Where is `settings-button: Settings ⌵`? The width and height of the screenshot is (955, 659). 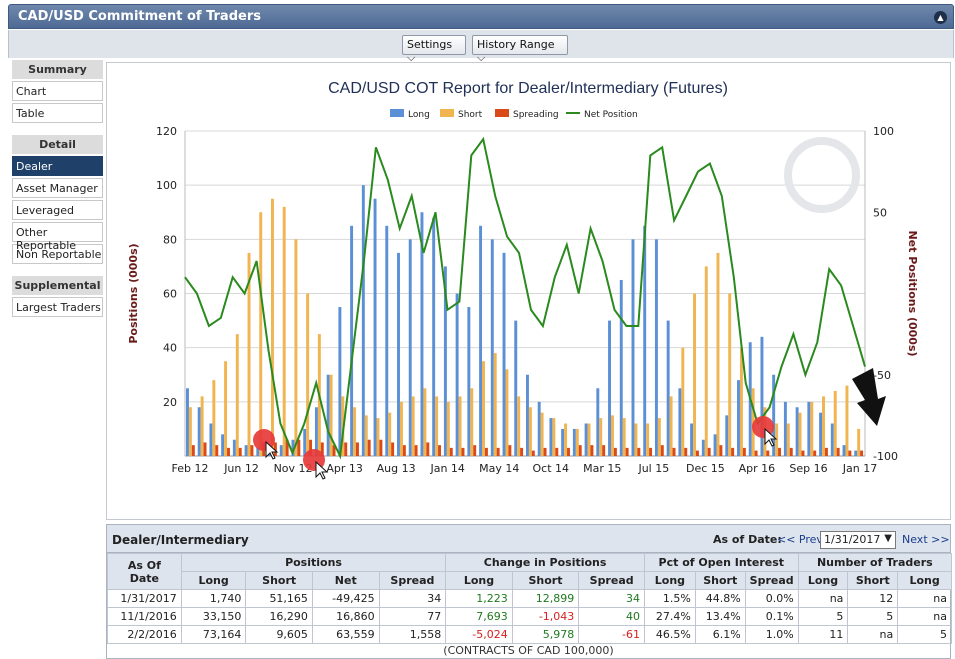
settings-button: Settings ⌵ is located at coordinates (434, 49).